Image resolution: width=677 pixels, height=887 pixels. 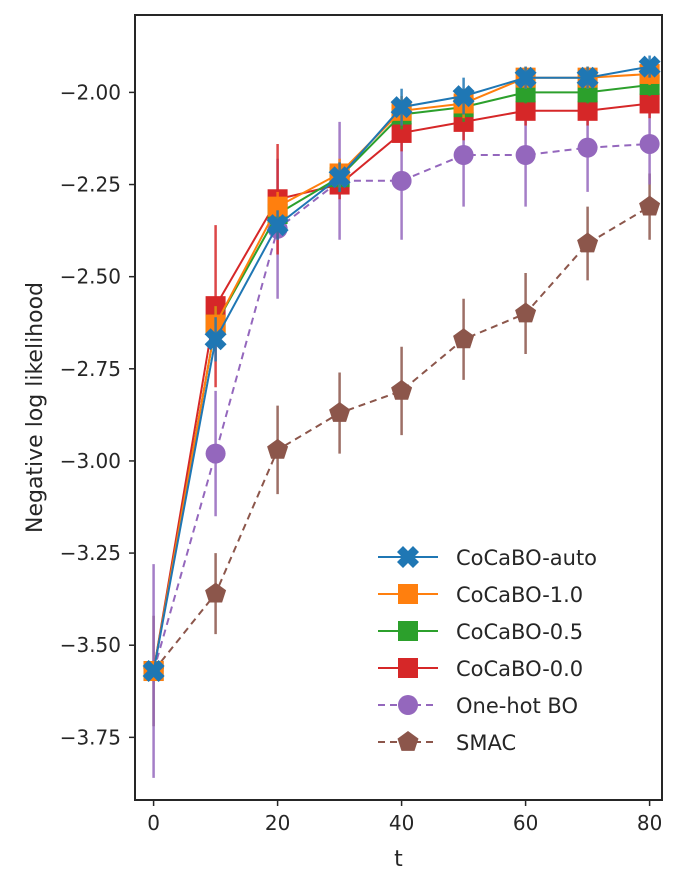 I want to click on x-axis: 0 20 40 60 80, so click(x=404, y=817).